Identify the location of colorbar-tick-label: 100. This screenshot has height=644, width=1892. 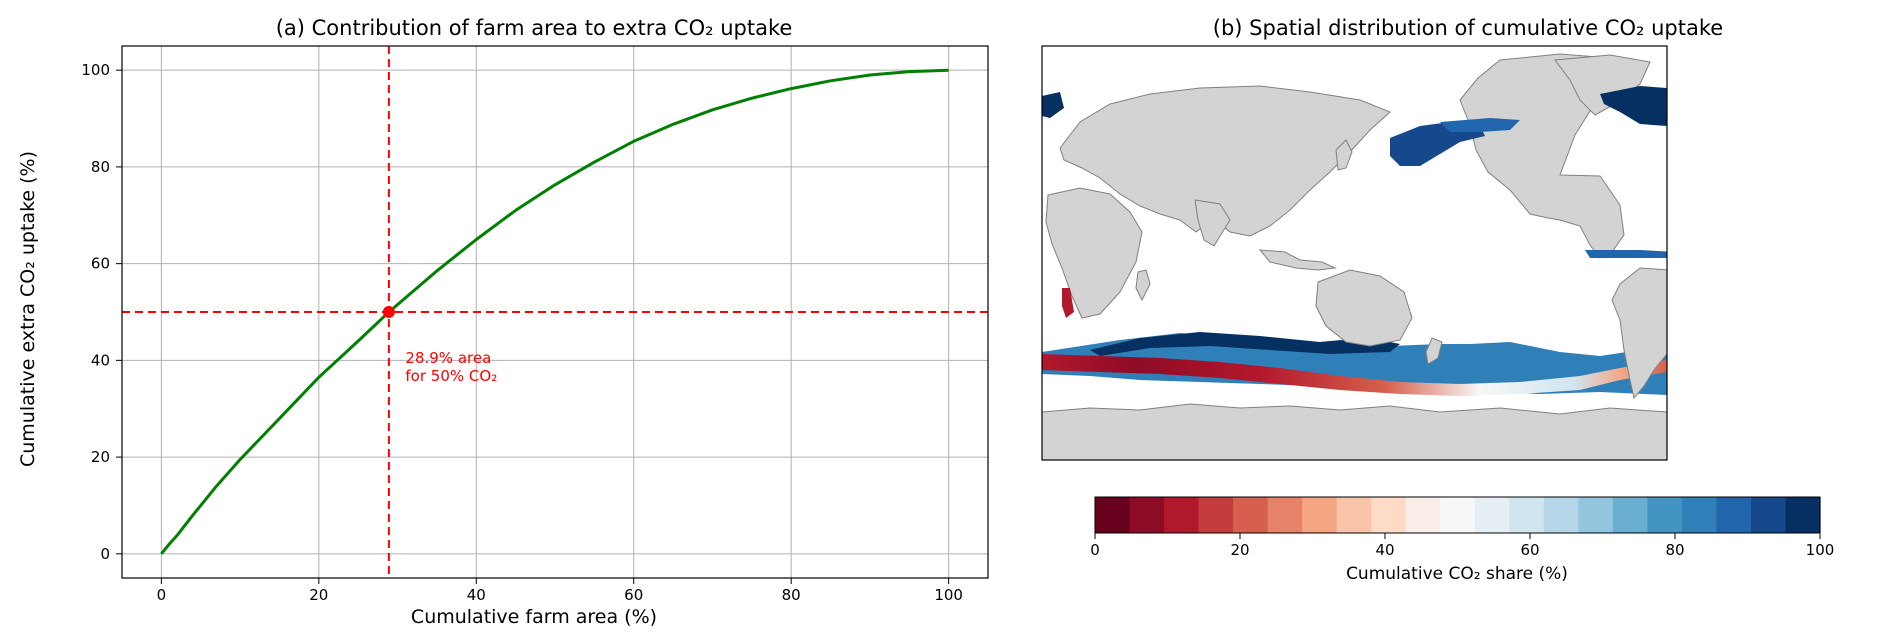
(1820, 550).